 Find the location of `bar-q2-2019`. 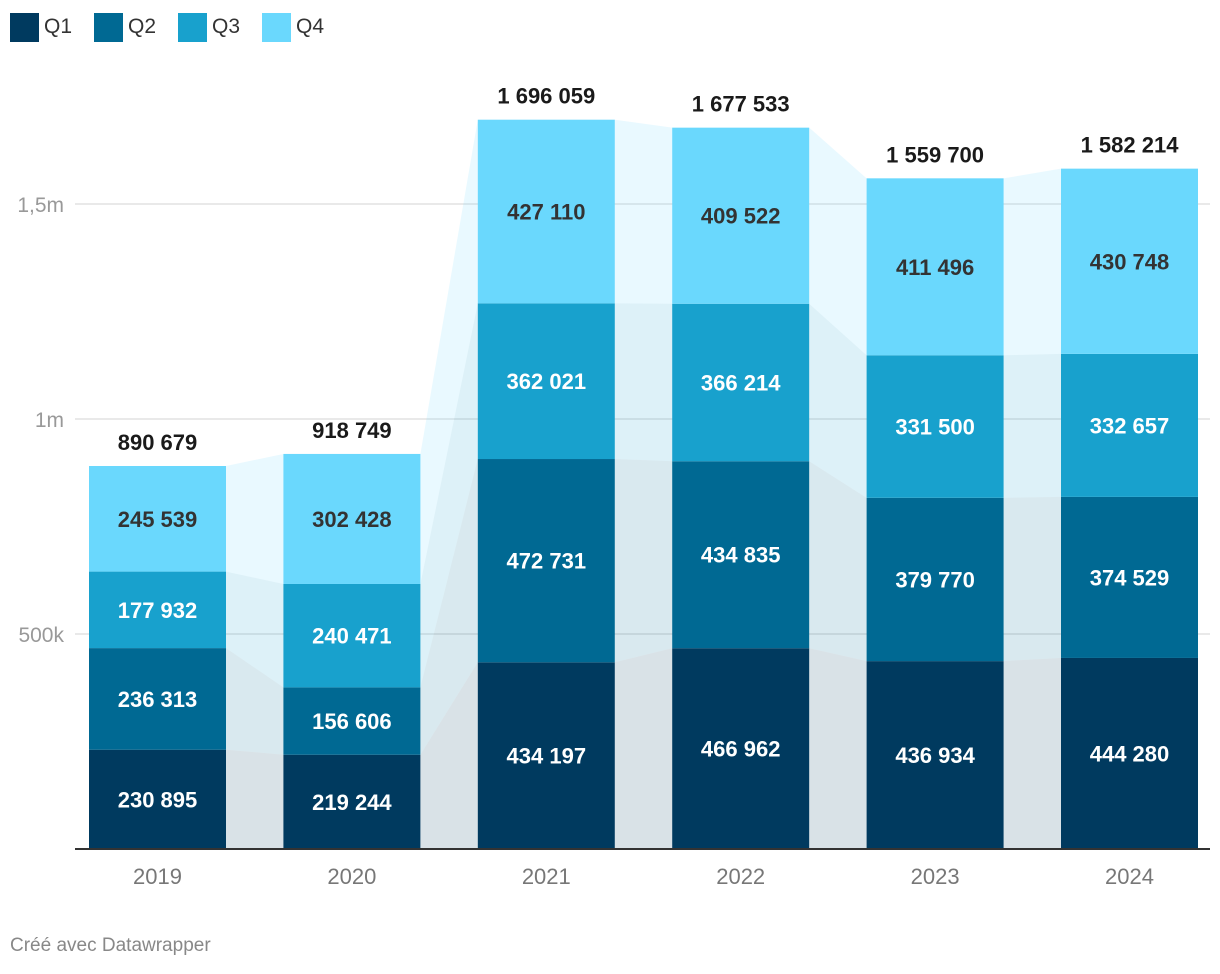

bar-q2-2019 is located at coordinates (157, 699).